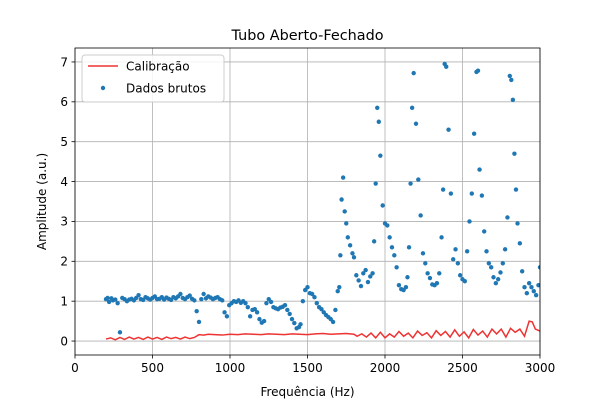 Image resolution: width=600 pixels, height=400 pixels. Describe the element at coordinates (230, 368) in the screenshot. I see `x-tick-label: 1000` at that location.